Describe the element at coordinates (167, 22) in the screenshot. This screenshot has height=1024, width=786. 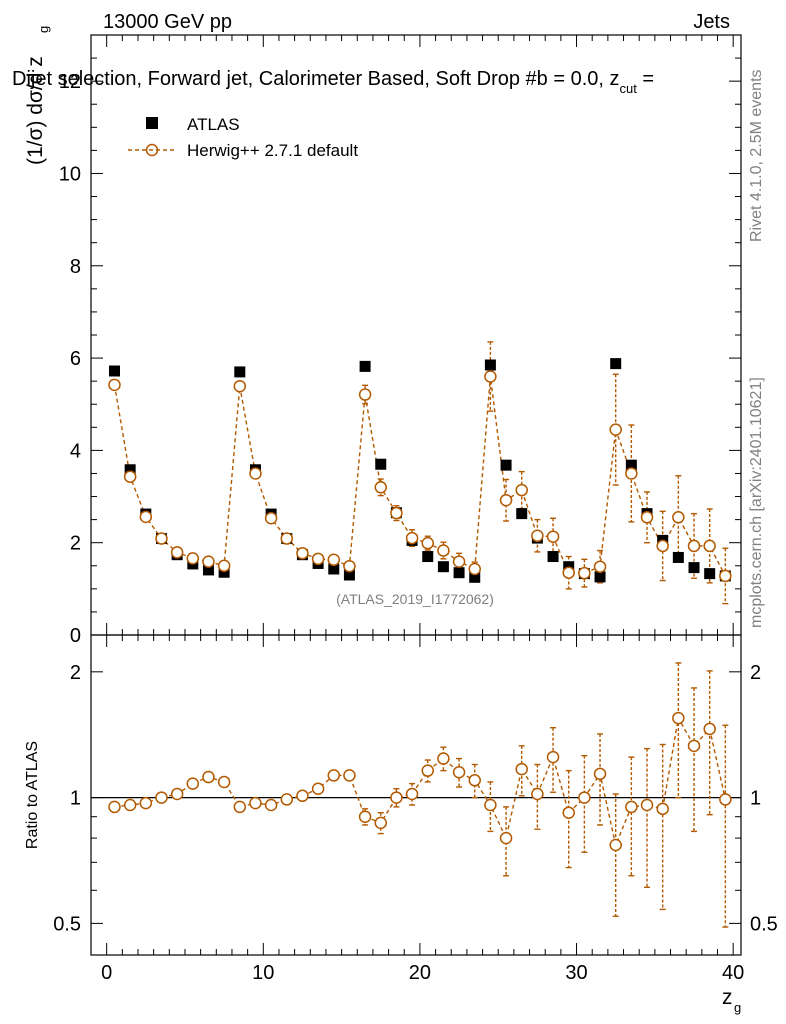
I see `energy-label: 13000 GeV pp` at that location.